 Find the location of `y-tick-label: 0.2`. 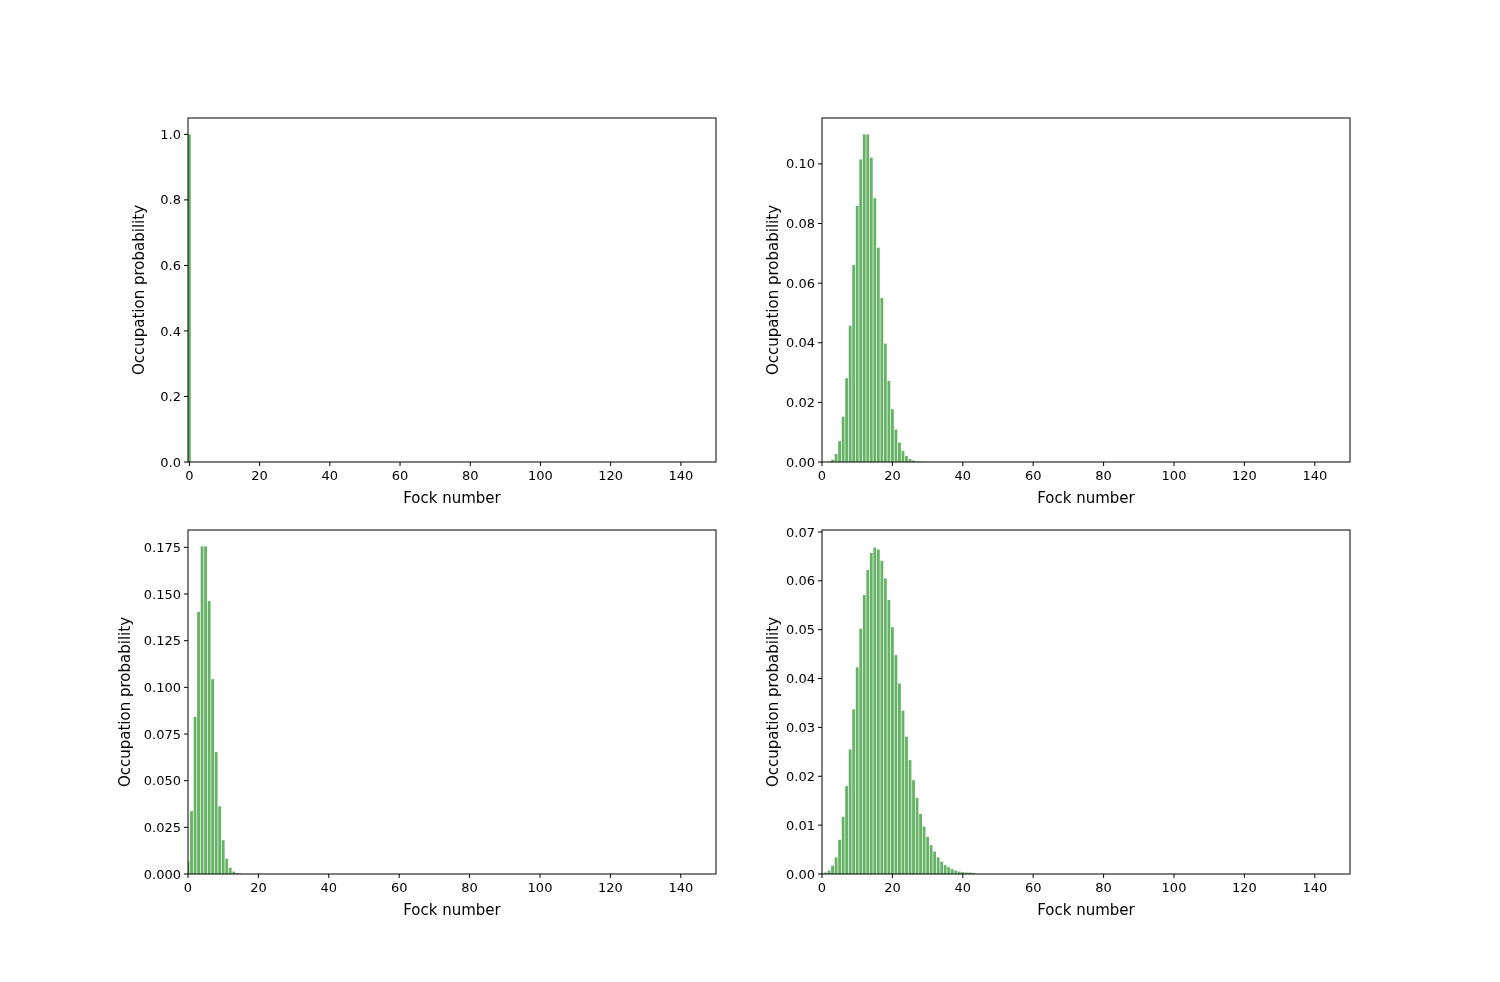

y-tick-label: 0.2 is located at coordinates (170, 397).